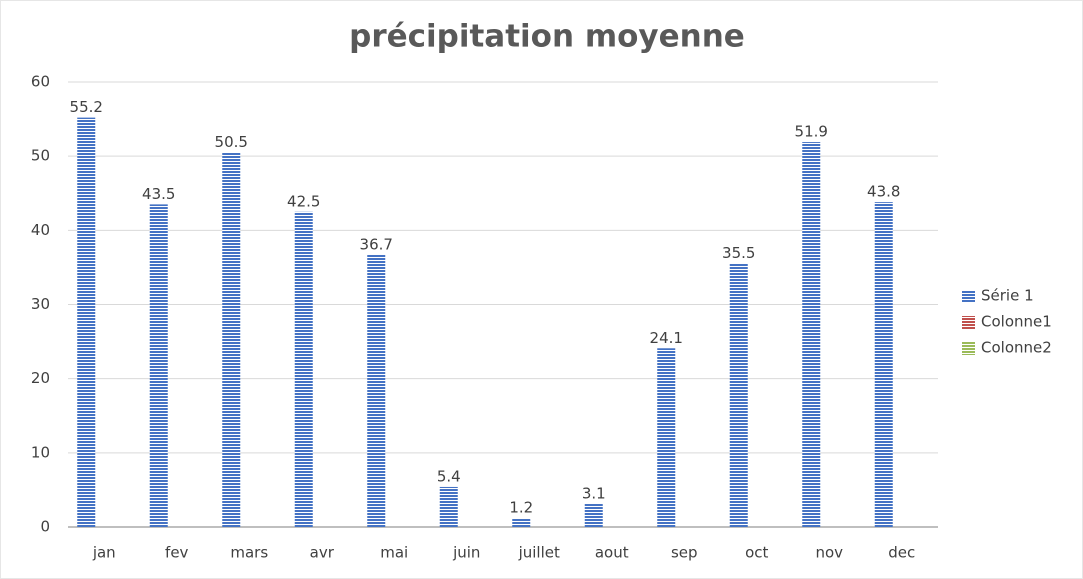 The height and width of the screenshot is (579, 1083). What do you see at coordinates (249, 553) in the screenshot?
I see `x-tick-label: mars` at bounding box center [249, 553].